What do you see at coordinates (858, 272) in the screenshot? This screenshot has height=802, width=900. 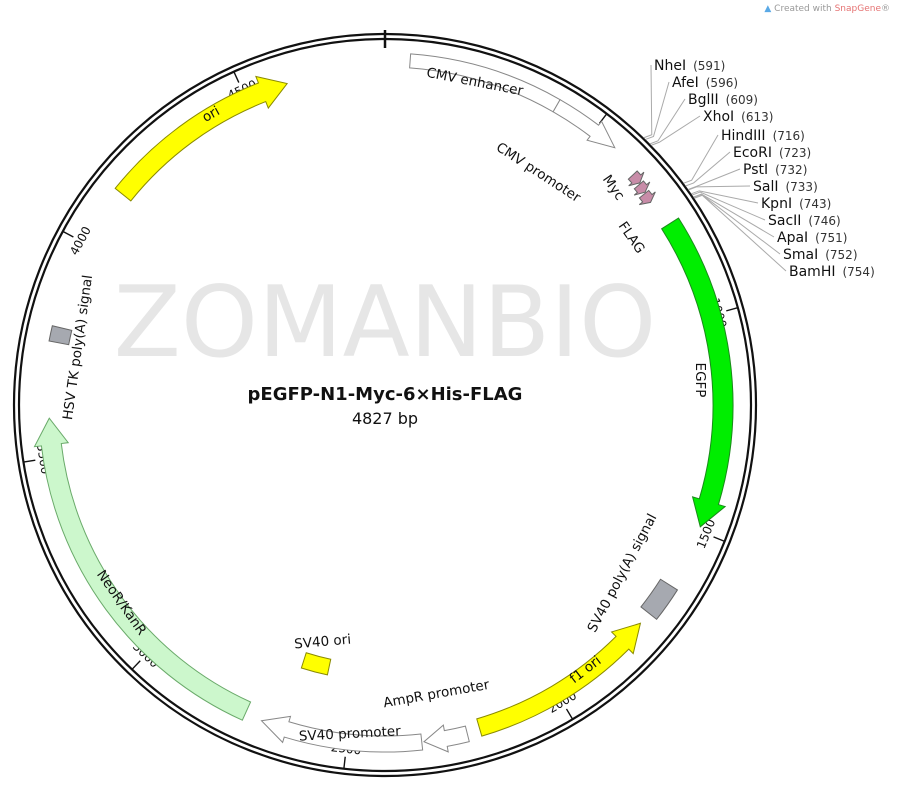 I see `site-position: (754)` at bounding box center [858, 272].